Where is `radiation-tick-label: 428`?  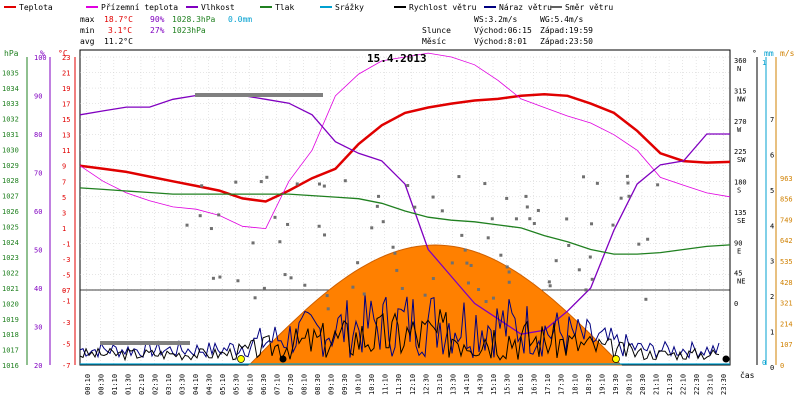
radiation-tick-label: 428 is located at coordinates (786, 283).